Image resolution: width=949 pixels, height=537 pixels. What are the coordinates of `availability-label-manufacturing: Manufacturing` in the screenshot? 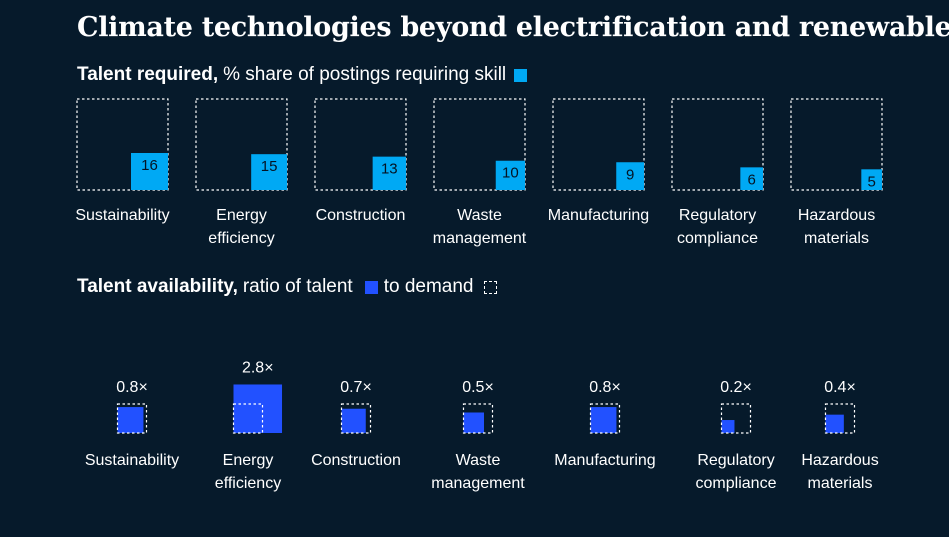 It's located at (604, 460).